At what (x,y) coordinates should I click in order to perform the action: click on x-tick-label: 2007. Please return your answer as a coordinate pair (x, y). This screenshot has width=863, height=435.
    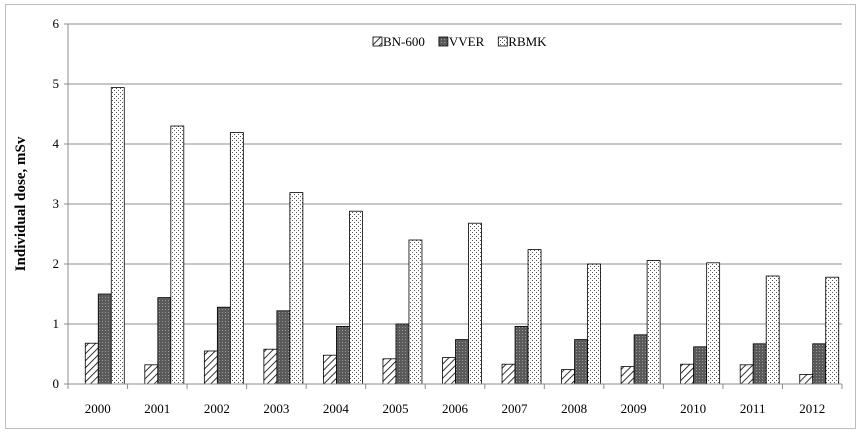
    Looking at the image, I should click on (515, 408).